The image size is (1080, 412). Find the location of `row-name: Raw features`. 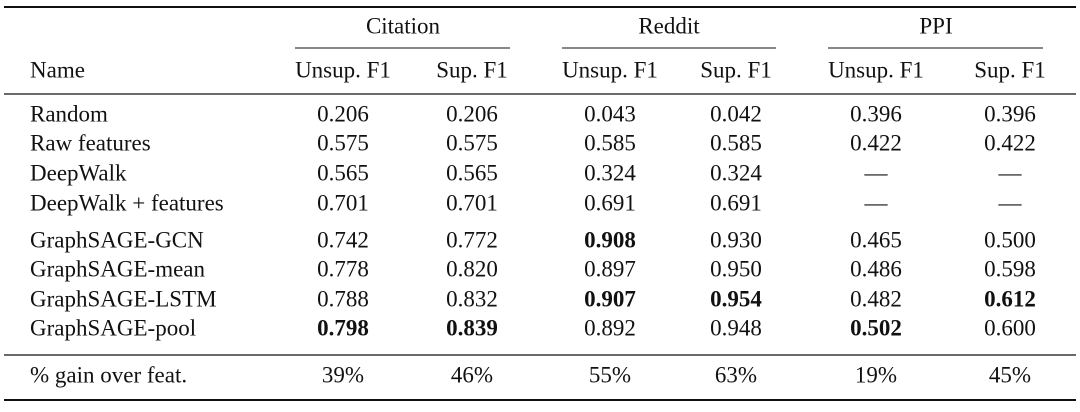

row-name: Raw features is located at coordinates (90, 142).